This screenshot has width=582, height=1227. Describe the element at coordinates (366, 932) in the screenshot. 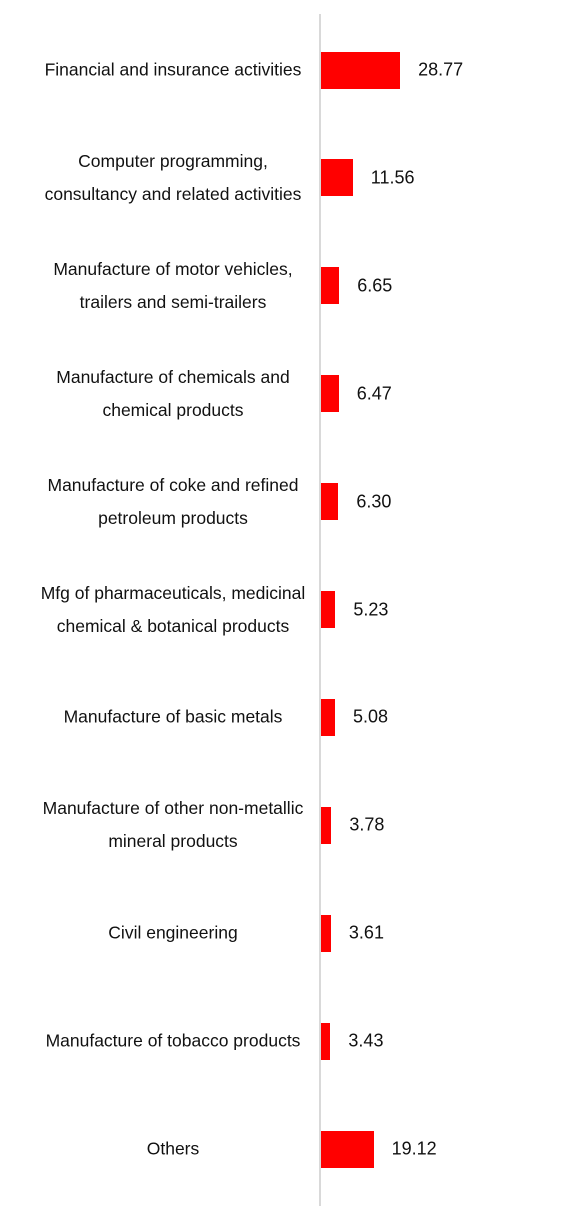

I see `value-label: 3.61` at that location.